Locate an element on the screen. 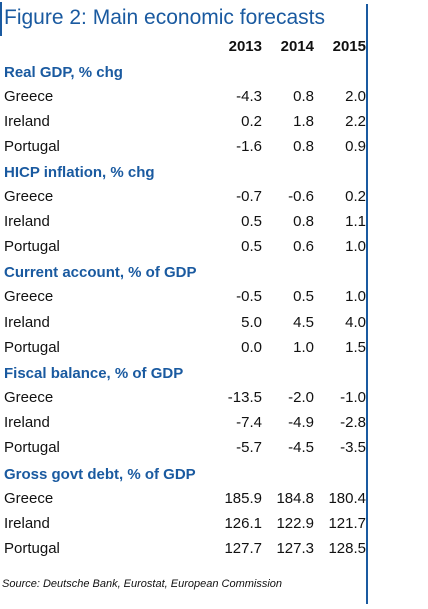 The width and height of the screenshot is (428, 609). table-row: Ireland 0.5 0.8 1.1 is located at coordinates (183, 224).